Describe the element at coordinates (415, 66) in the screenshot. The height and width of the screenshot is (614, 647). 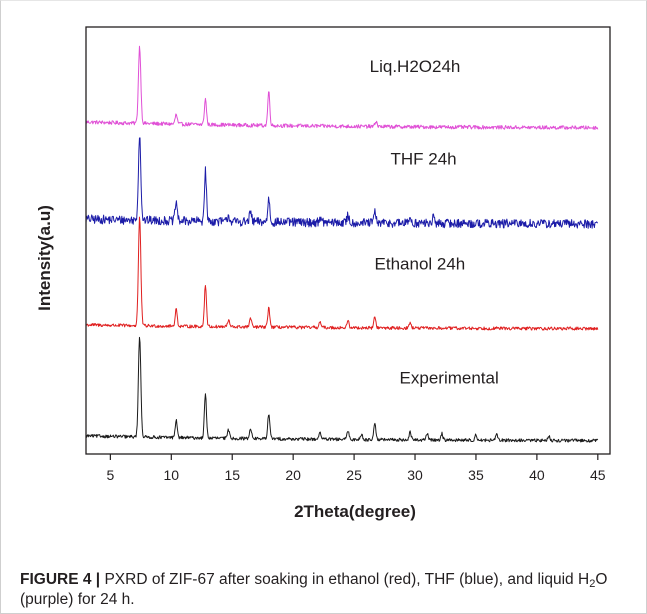
I see `series-annotation: Liq.H2O24h` at that location.